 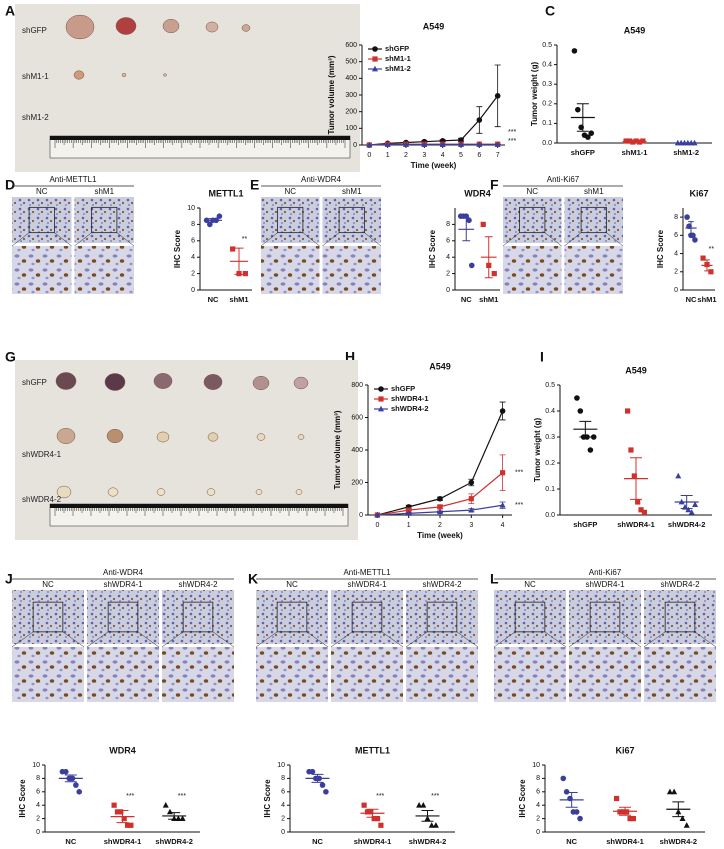 What do you see at coordinates (479, 155) in the screenshot?
I see `x-tick-label: 6` at bounding box center [479, 155].